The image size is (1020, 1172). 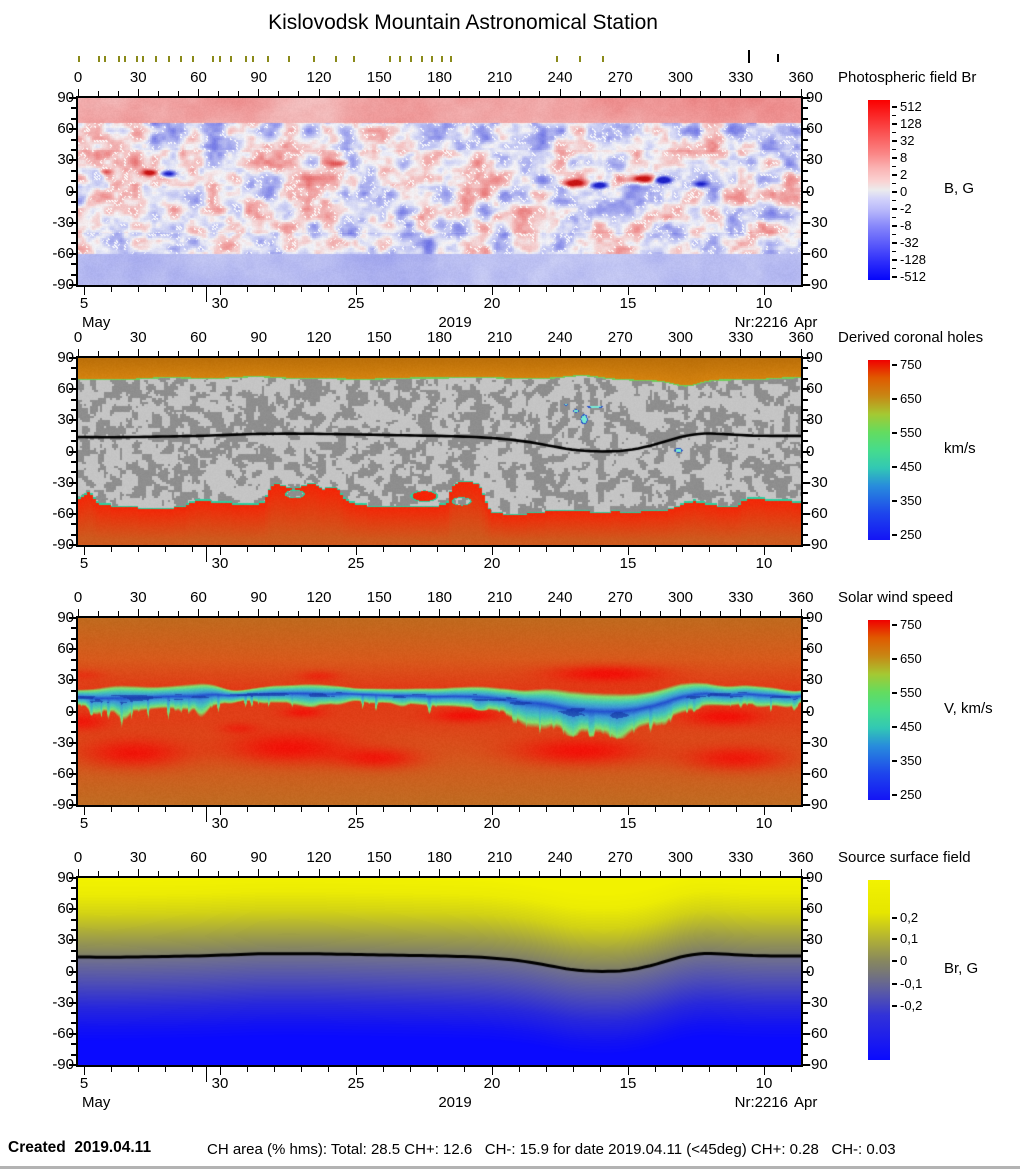 I want to click on colorbar-tick-label: 750, so click(x=911, y=365).